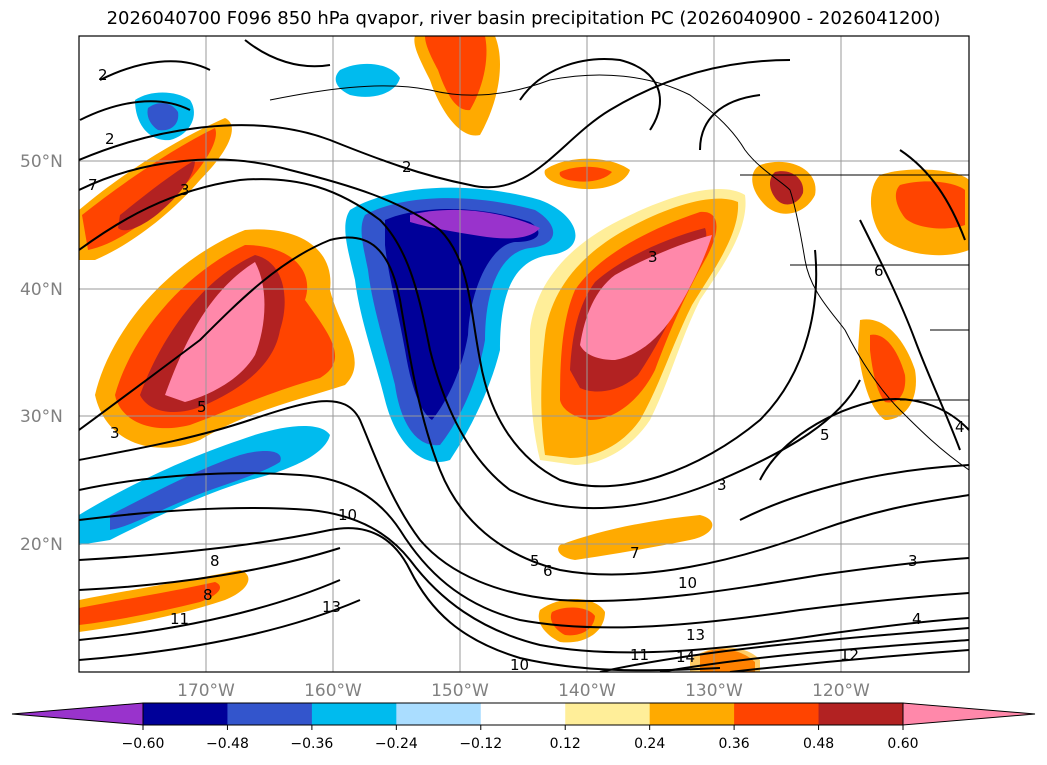 Image resolution: width=1047 pixels, height=765 pixels. What do you see at coordinates (206, 691) in the screenshot?
I see `lon-label: 170°W` at bounding box center [206, 691].